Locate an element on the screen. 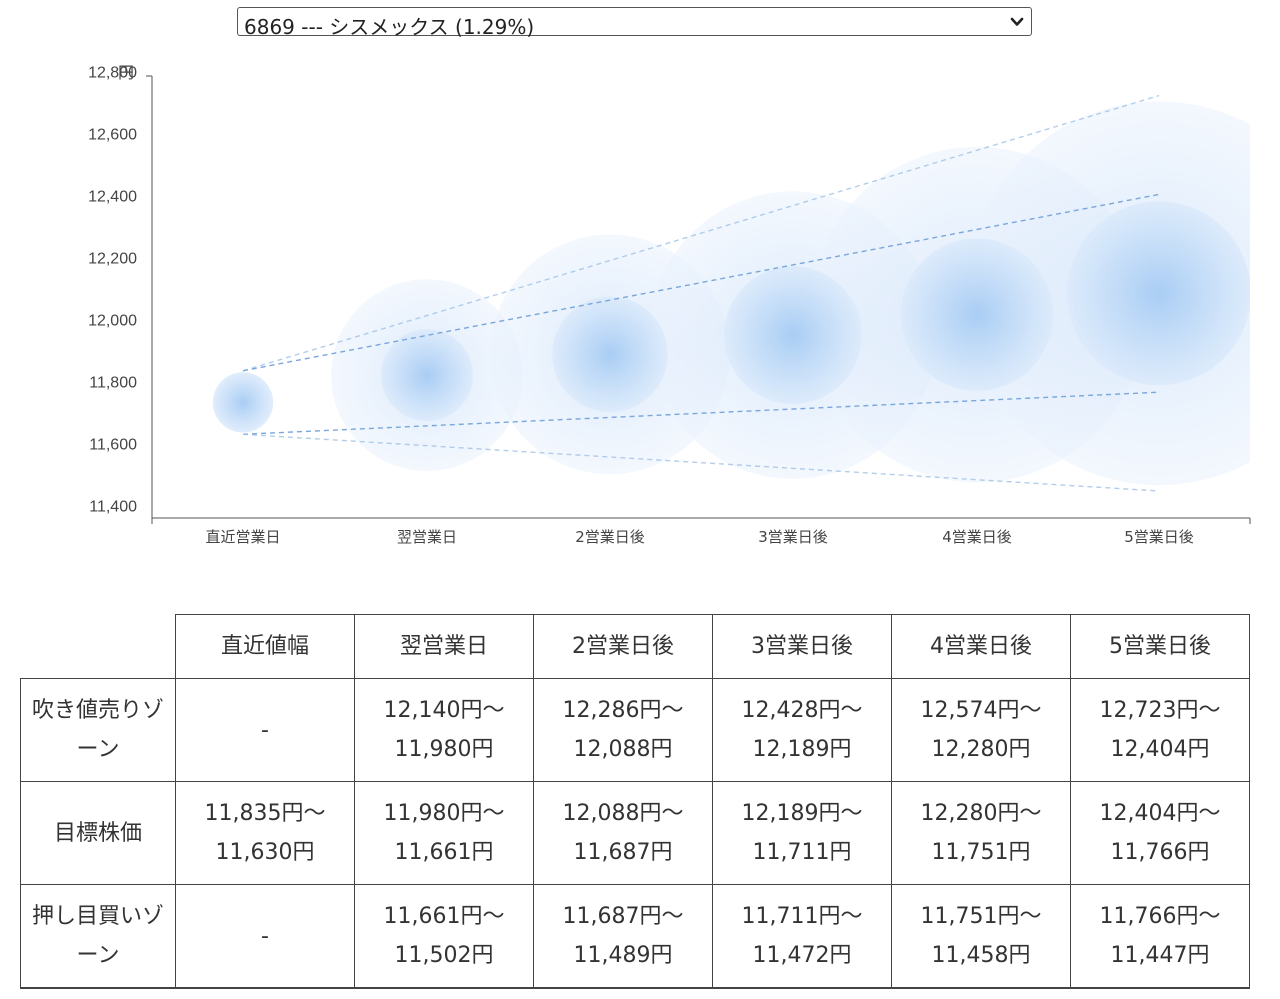 The width and height of the screenshot is (1280, 999). row-label: 吹き値売りゾーン is located at coordinates (98, 730).